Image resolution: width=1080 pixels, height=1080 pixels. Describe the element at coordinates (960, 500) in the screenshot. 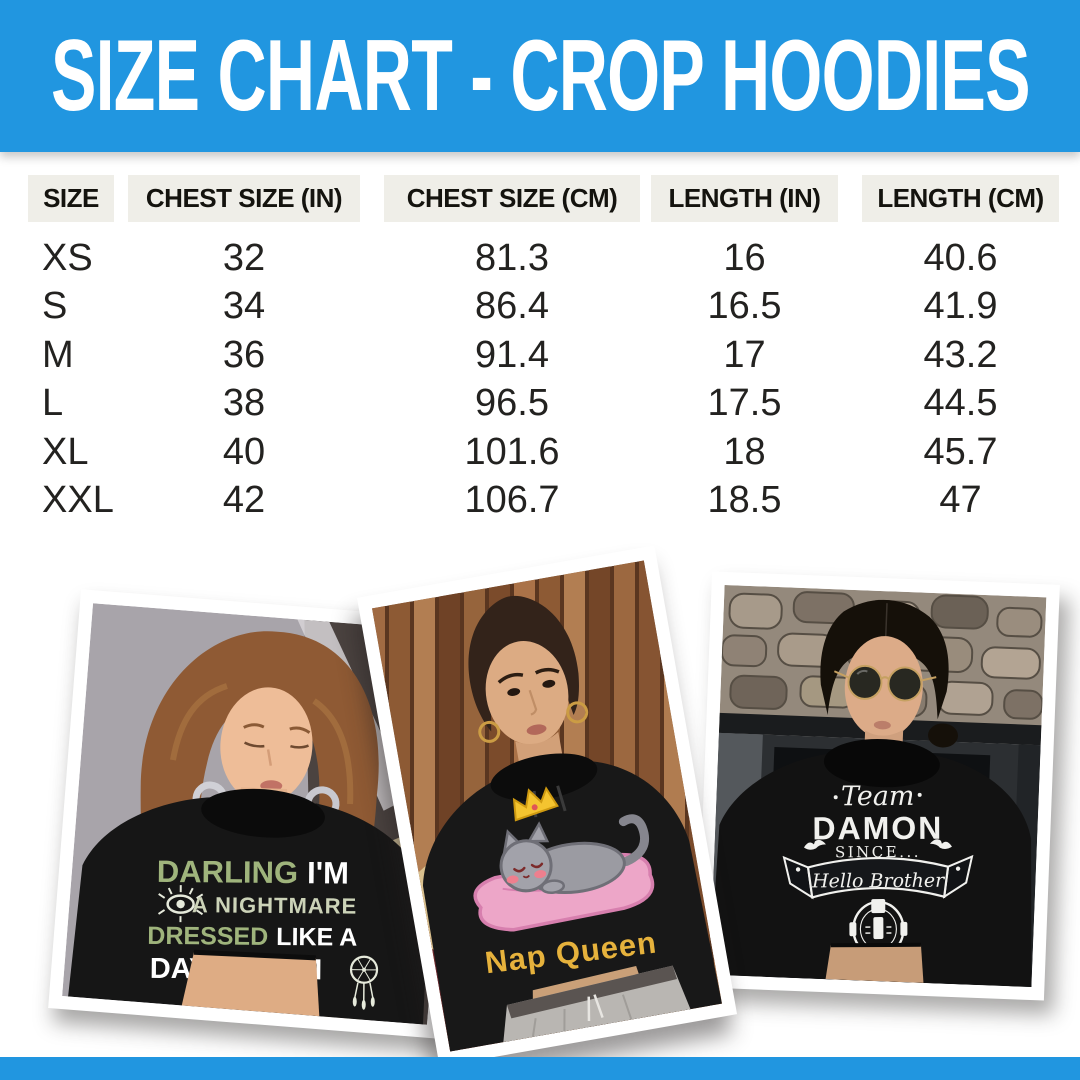

I see `measurement-cell: 47` at that location.